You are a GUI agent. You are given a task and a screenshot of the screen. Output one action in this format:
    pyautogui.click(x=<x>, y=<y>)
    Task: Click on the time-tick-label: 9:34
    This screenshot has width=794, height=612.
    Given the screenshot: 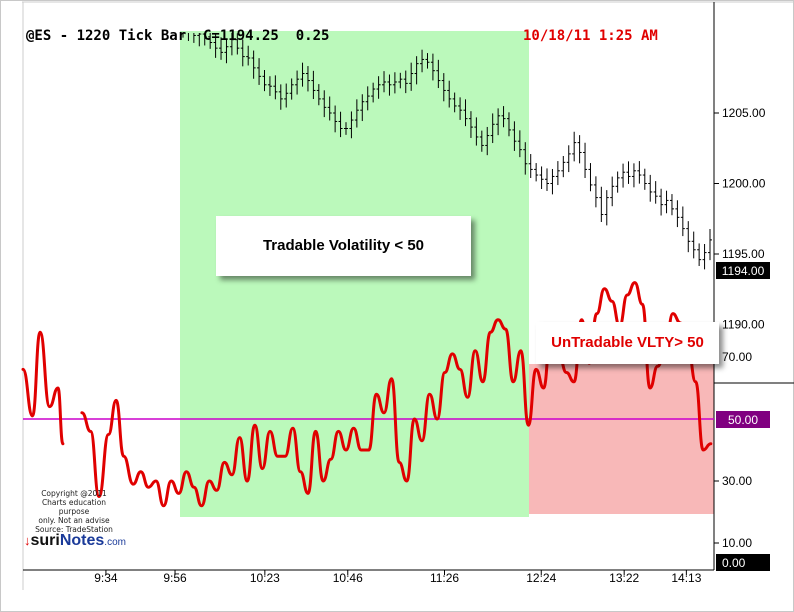 What is the action you would take?
    pyautogui.click(x=106, y=578)
    